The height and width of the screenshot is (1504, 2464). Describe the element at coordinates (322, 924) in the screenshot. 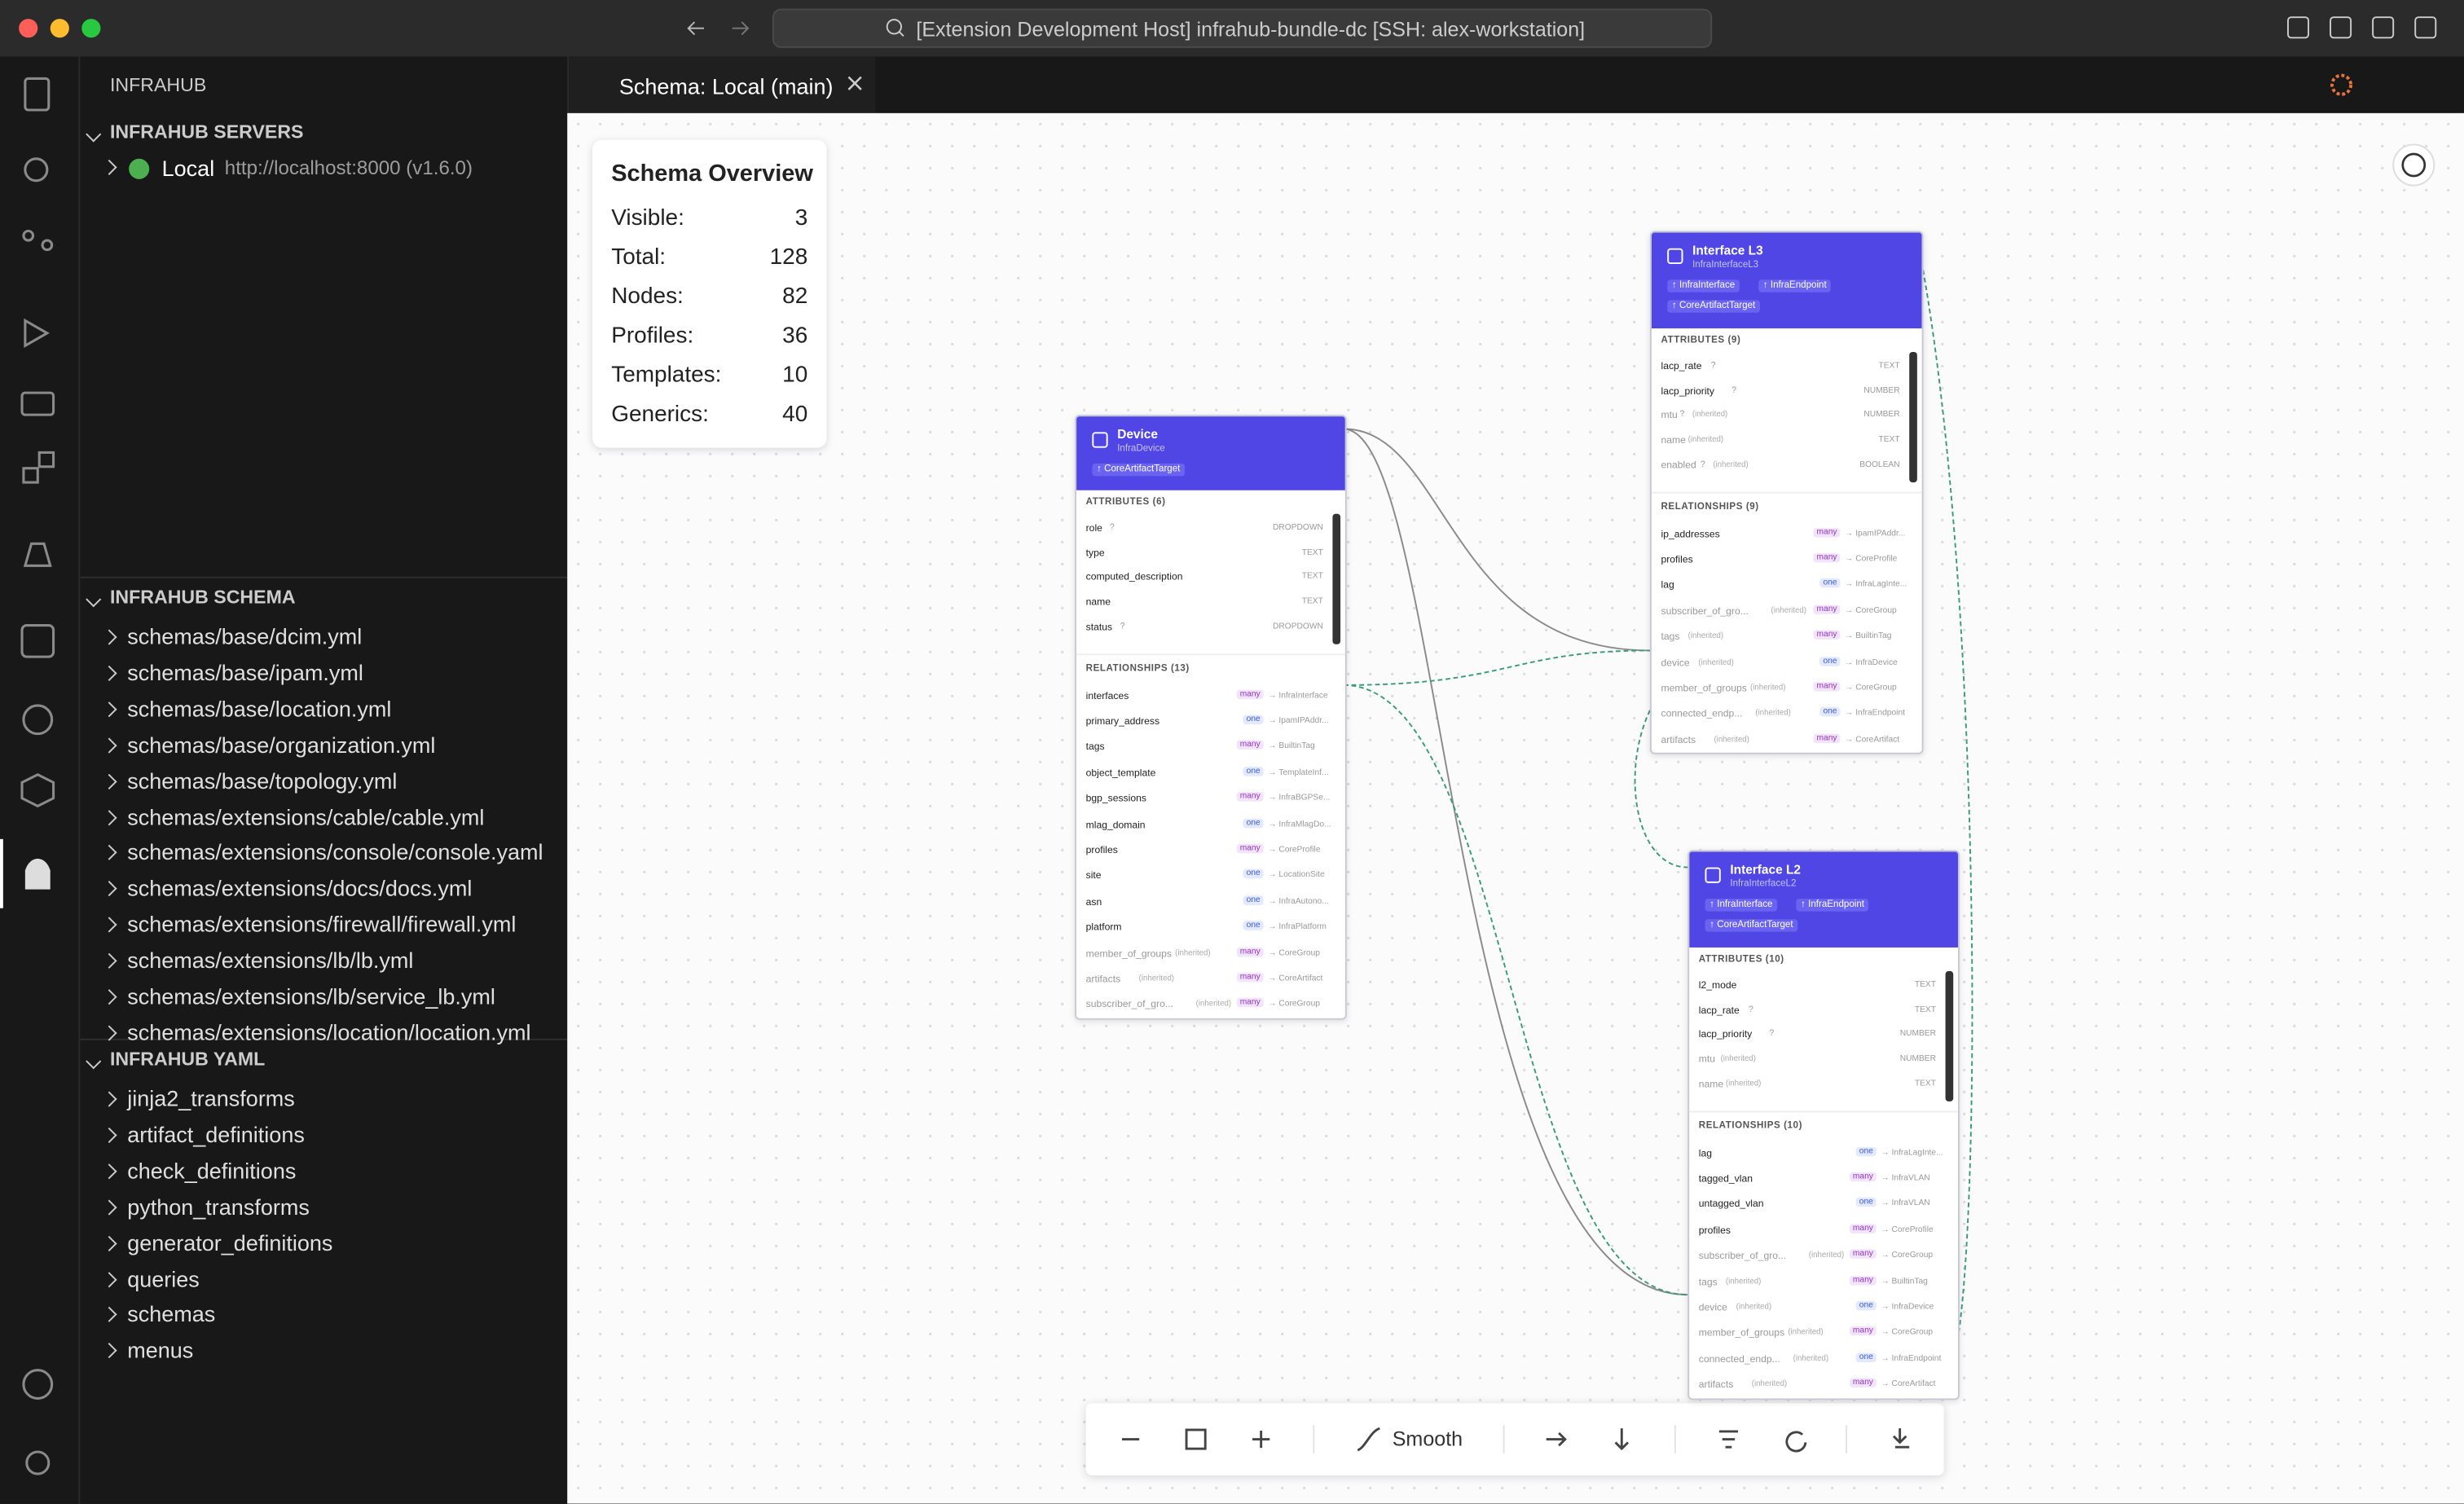

I see `tree-item: schemas/extensions/firewall/firewall.yml` at that location.